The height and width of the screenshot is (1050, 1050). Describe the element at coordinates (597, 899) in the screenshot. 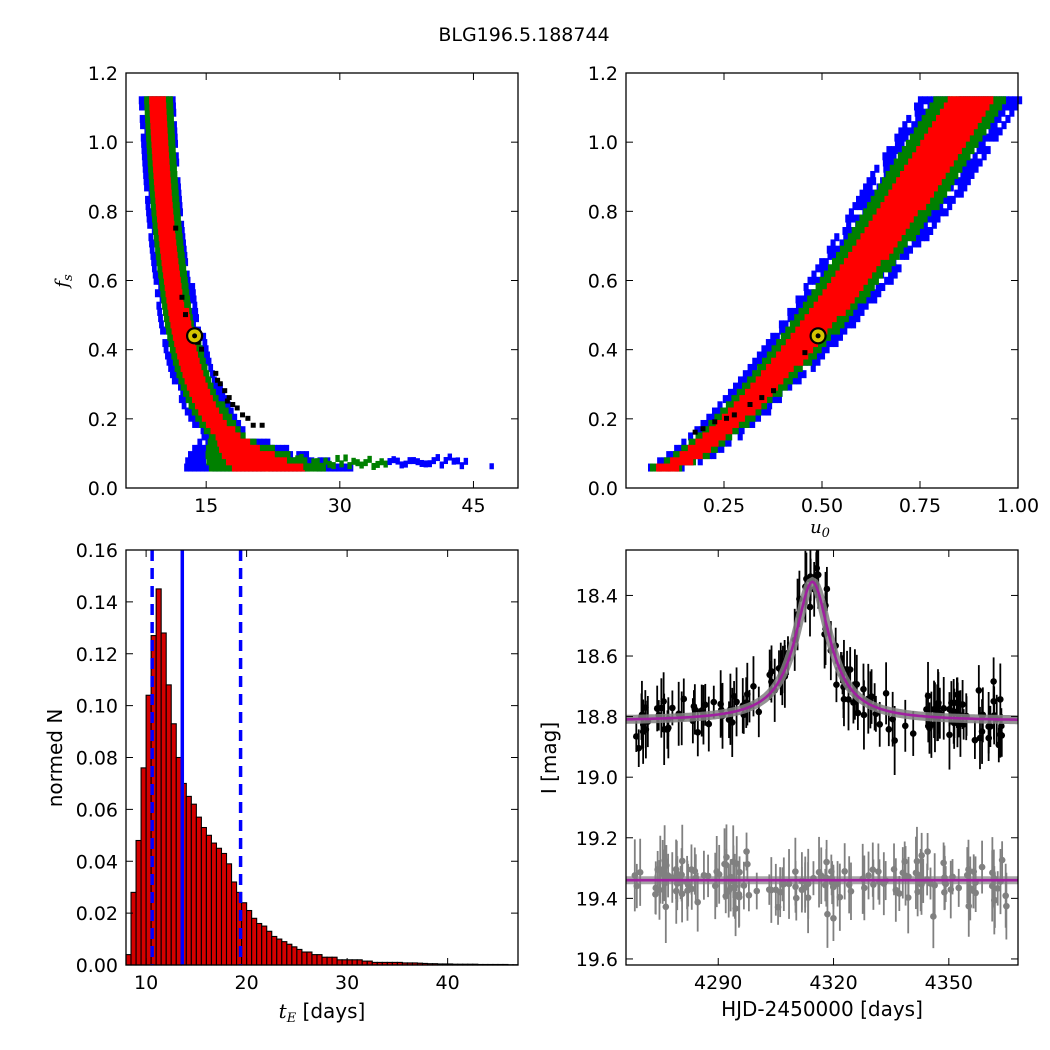

I see `y-tick-label: 19.4` at that location.